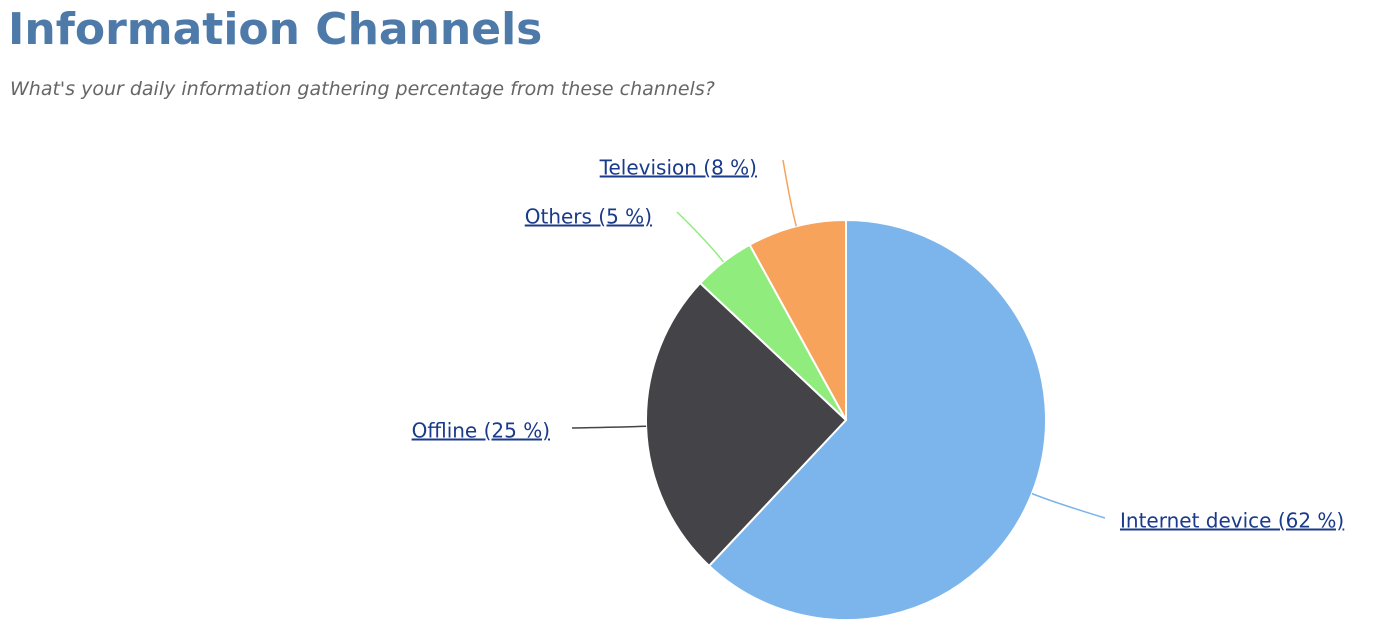  What do you see at coordinates (588, 217) in the screenshot?
I see `data-label: Others (5 %)` at bounding box center [588, 217].